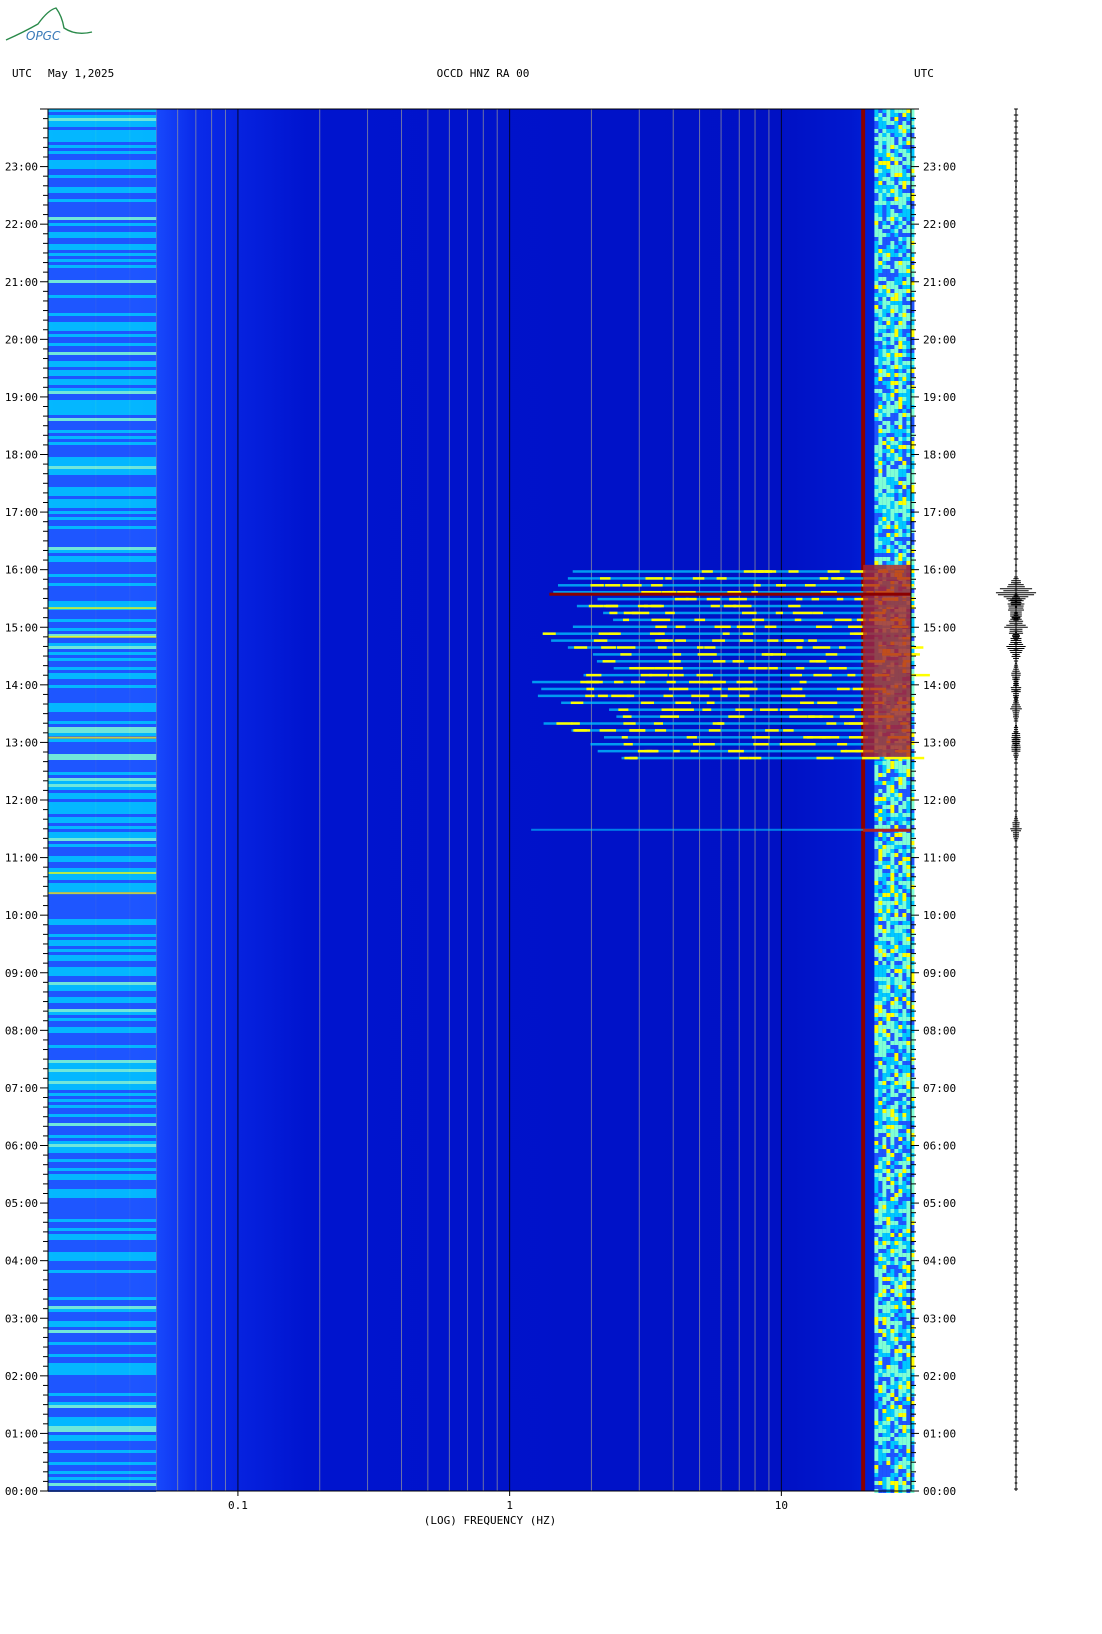 The image size is (1102, 1634). Describe the element at coordinates (21, 800) in the screenshot. I see `y-tick-label-left: 12:00` at that location.